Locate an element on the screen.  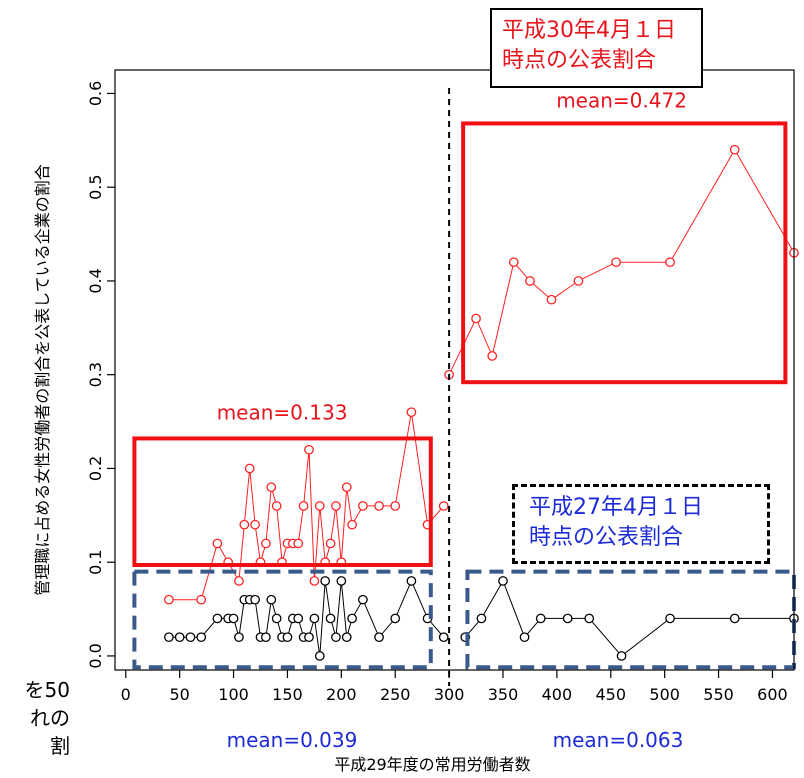
y-tick-label-0.5: 0.5 is located at coordinates (95, 186).